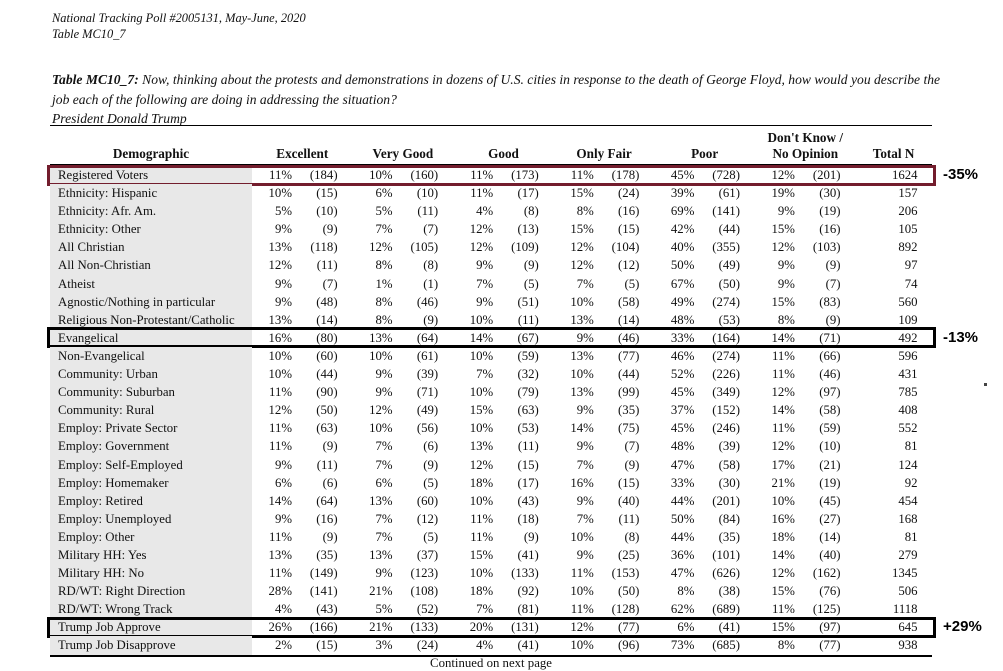  I want to click on pct-cell: 3%, so click(384, 645).